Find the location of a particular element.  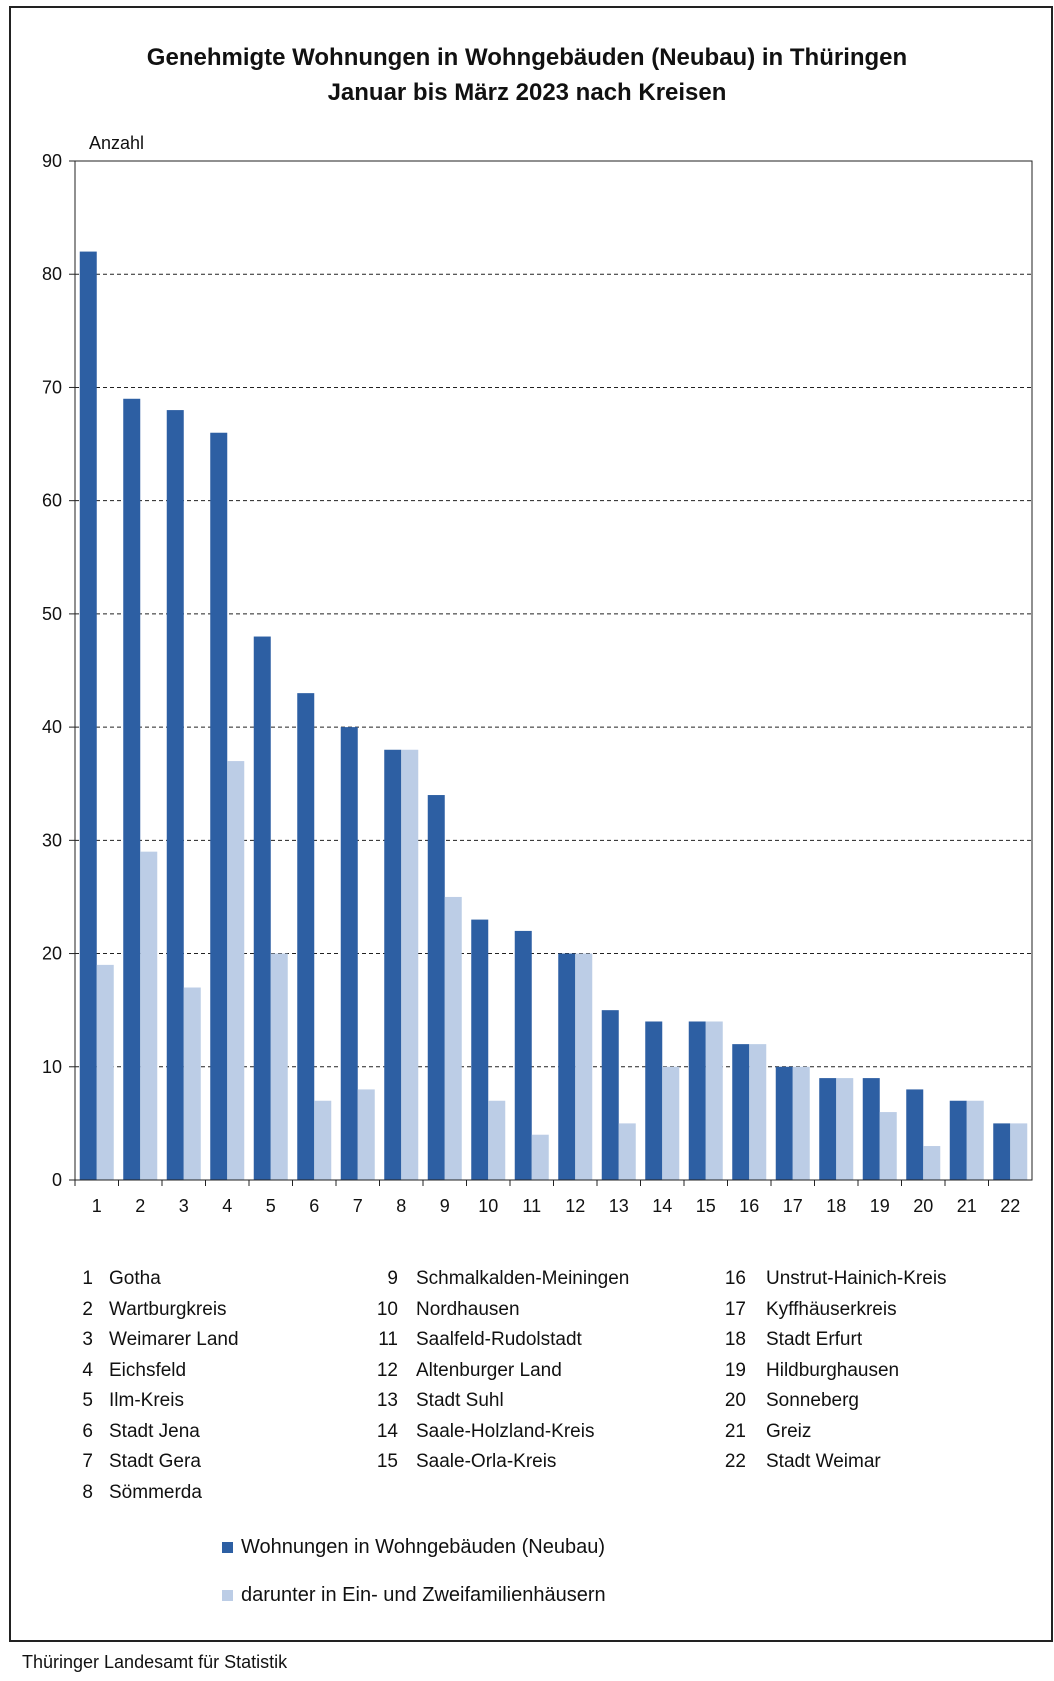

x-tick-label: 16 is located at coordinates (749, 1206).